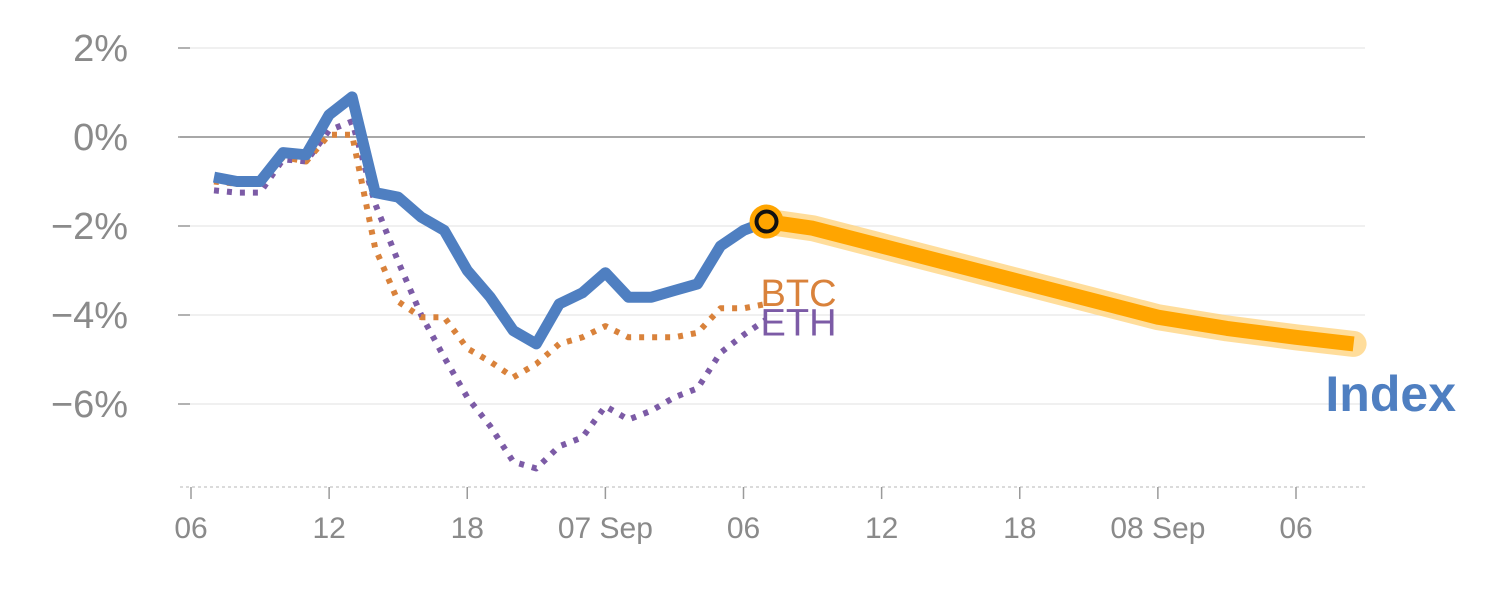  I want to click on y-tick-label: −2%, so click(89, 227).